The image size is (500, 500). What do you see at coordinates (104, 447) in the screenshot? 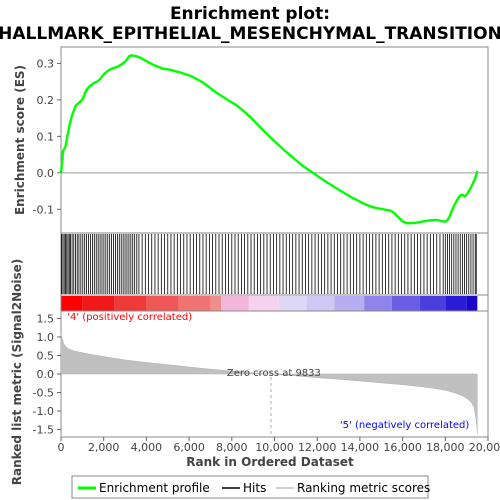
I see `metric-xtick-label: 2,000` at bounding box center [104, 447].